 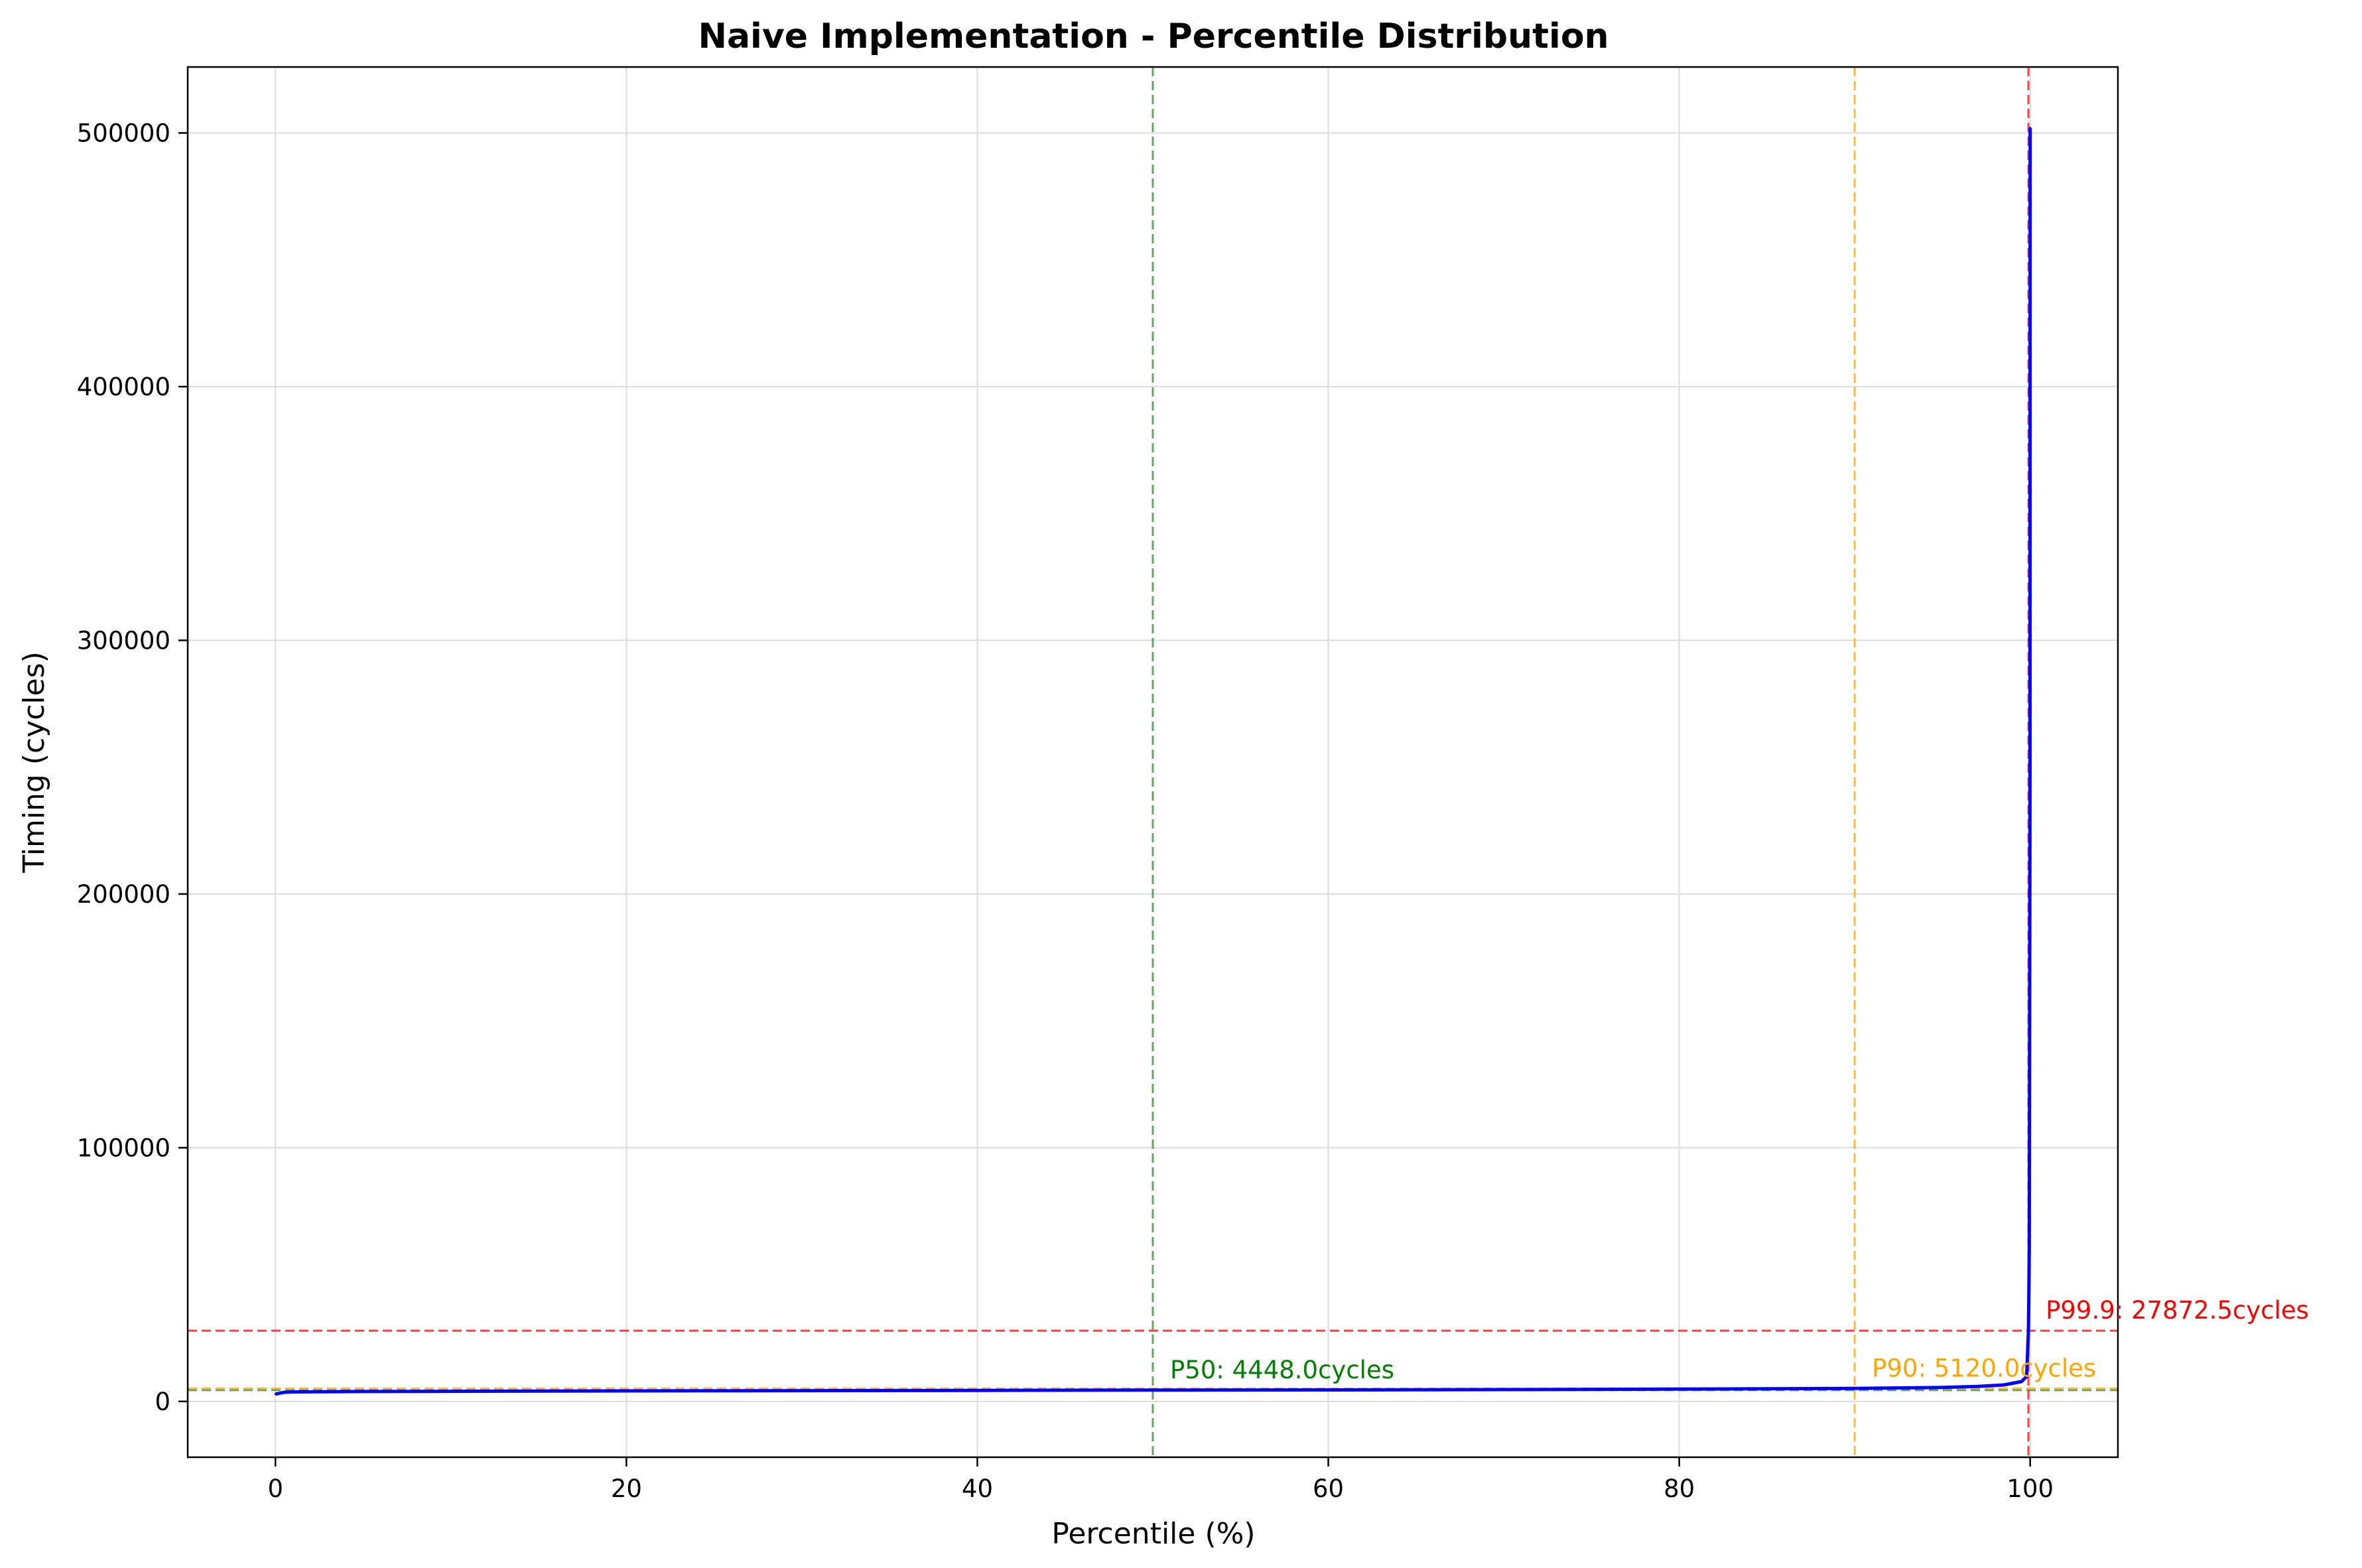 I want to click on y-tick-label: 400000, so click(x=123, y=387).